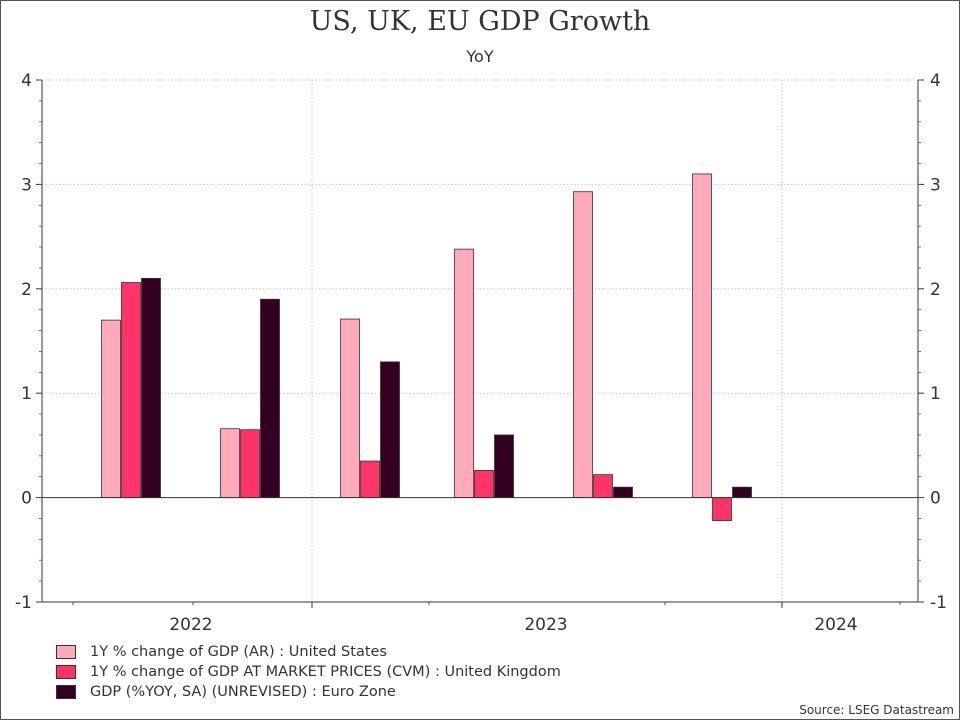 The width and height of the screenshot is (960, 720). What do you see at coordinates (935, 394) in the screenshot?
I see `y-tick-label-right: 1` at bounding box center [935, 394].